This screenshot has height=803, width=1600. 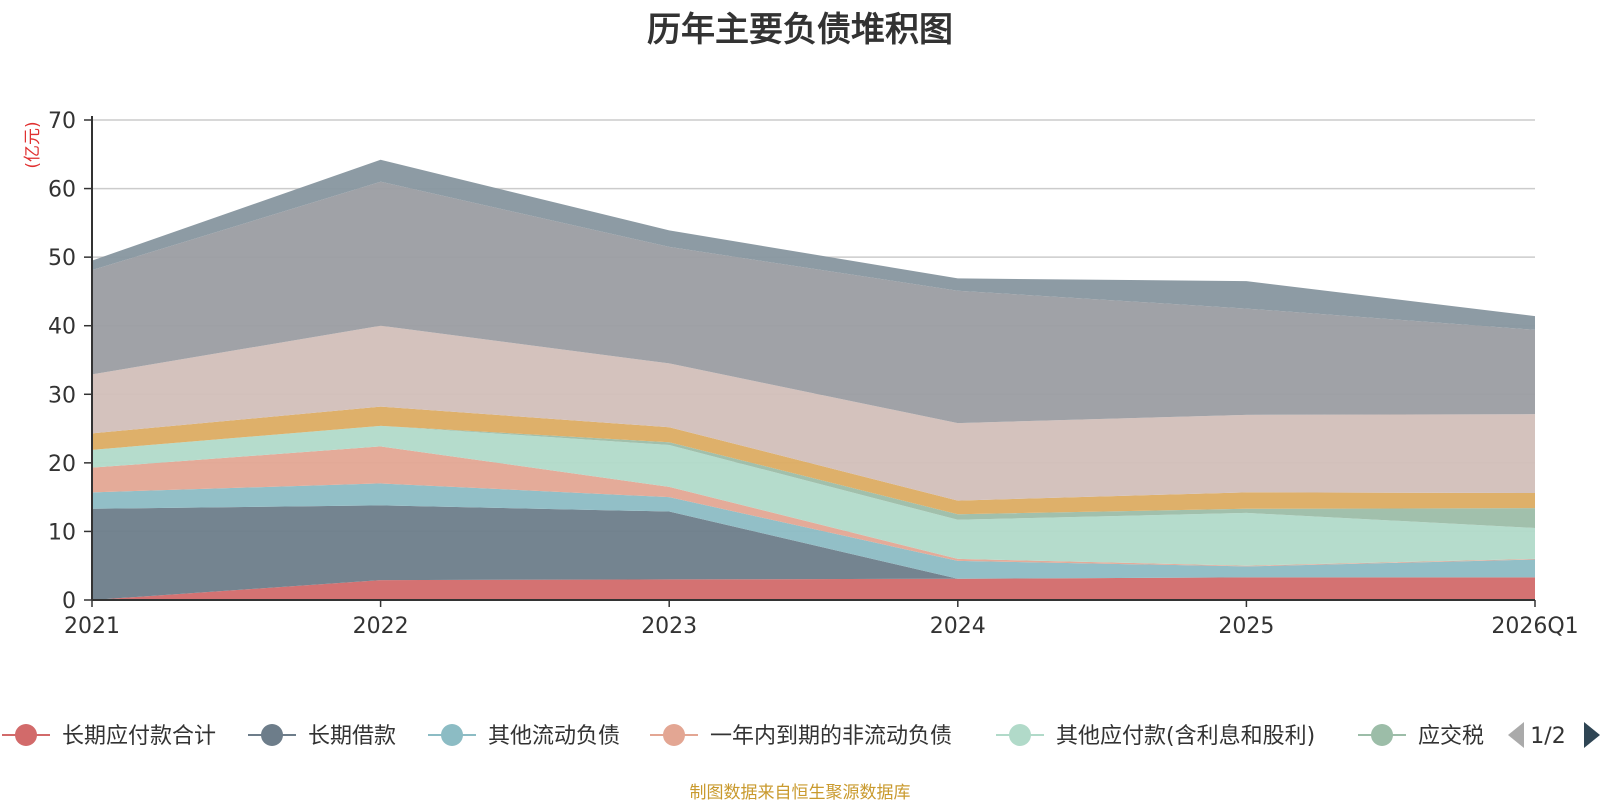 I want to click on y-tick-label: 30, so click(x=62, y=395).